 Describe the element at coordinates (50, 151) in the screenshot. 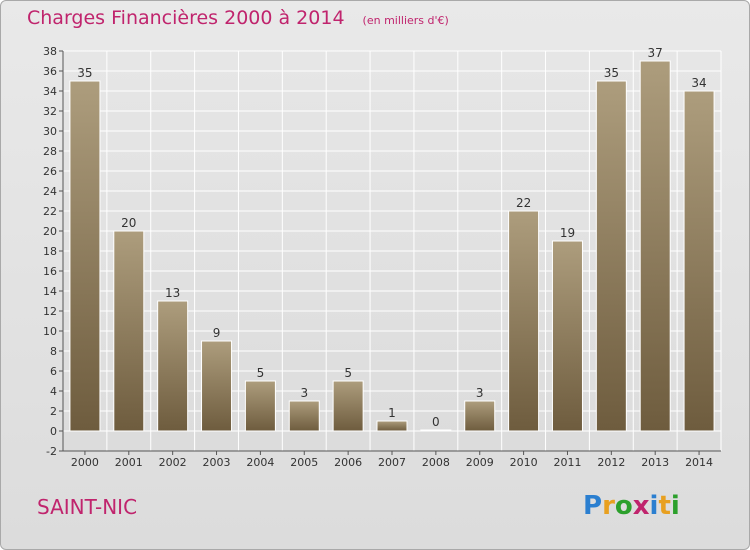

I see `y-tick-label: 28` at that location.